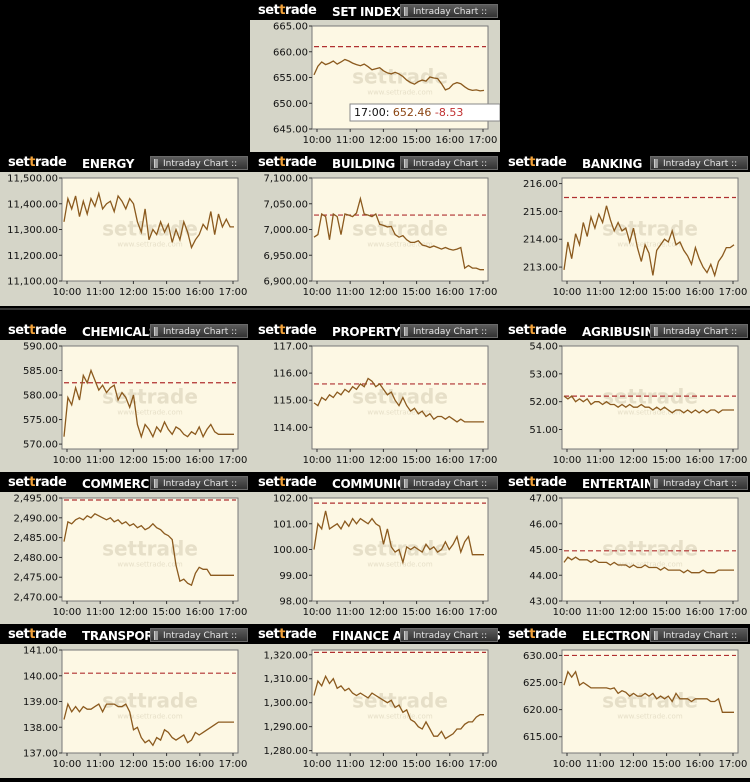 This screenshot has height=782, width=750. Describe the element at coordinates (540, 656) in the screenshot. I see `y-tick-label: 630.00` at that location.